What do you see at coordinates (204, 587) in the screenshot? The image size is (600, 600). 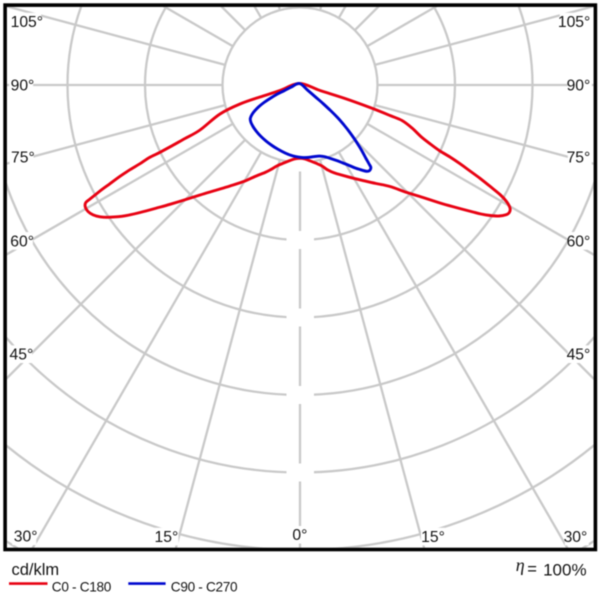 I see `svg-text: C90 - C270` at bounding box center [204, 587].